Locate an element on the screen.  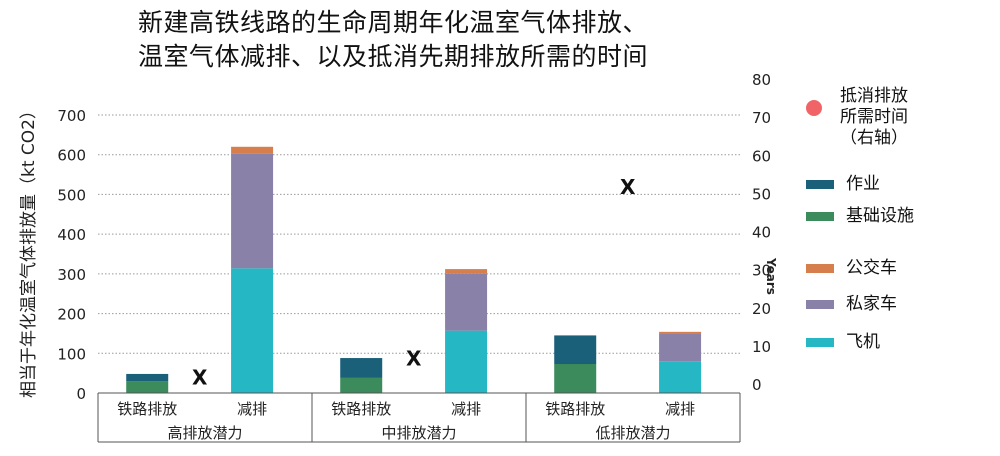
legend-item: 抵消排放 所需时间 （右轴） is located at coordinates (857, 117).